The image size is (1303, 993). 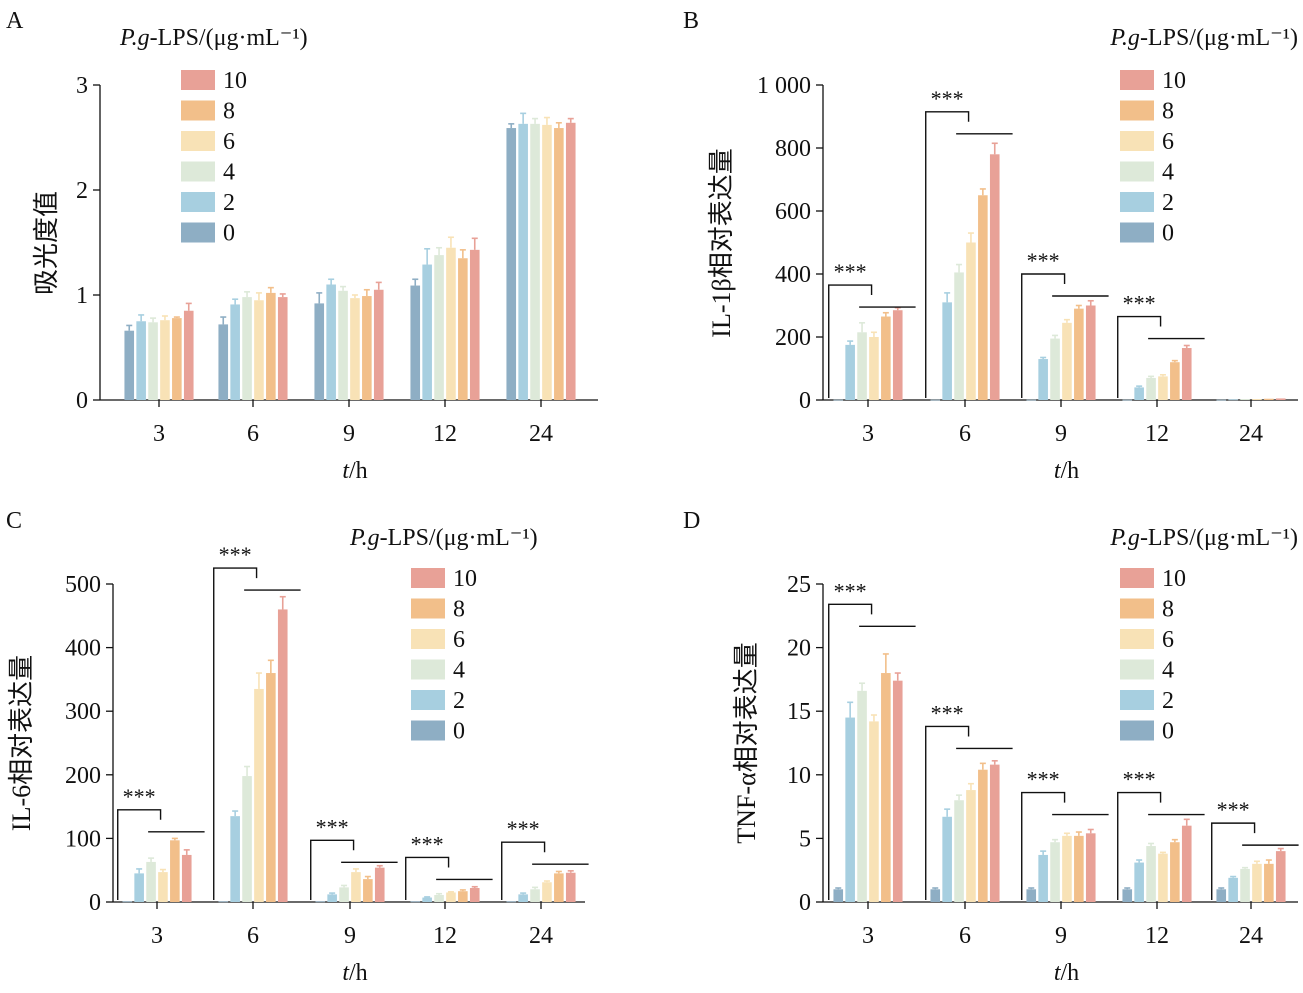 I want to click on legend-label: 0, so click(x=229, y=234).